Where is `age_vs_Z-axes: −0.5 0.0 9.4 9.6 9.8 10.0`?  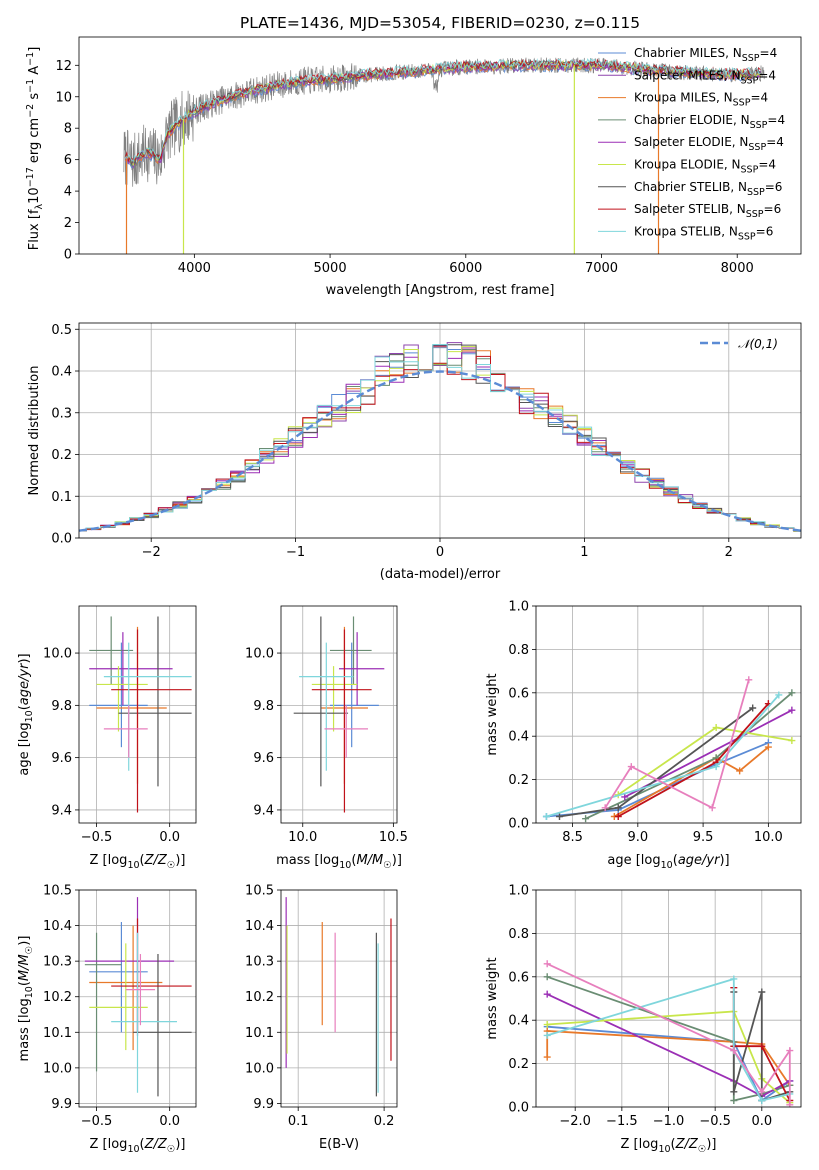 age_vs_Z-axes: −0.5 0.0 9.4 9.6 9.8 10.0 is located at coordinates (119, 725).